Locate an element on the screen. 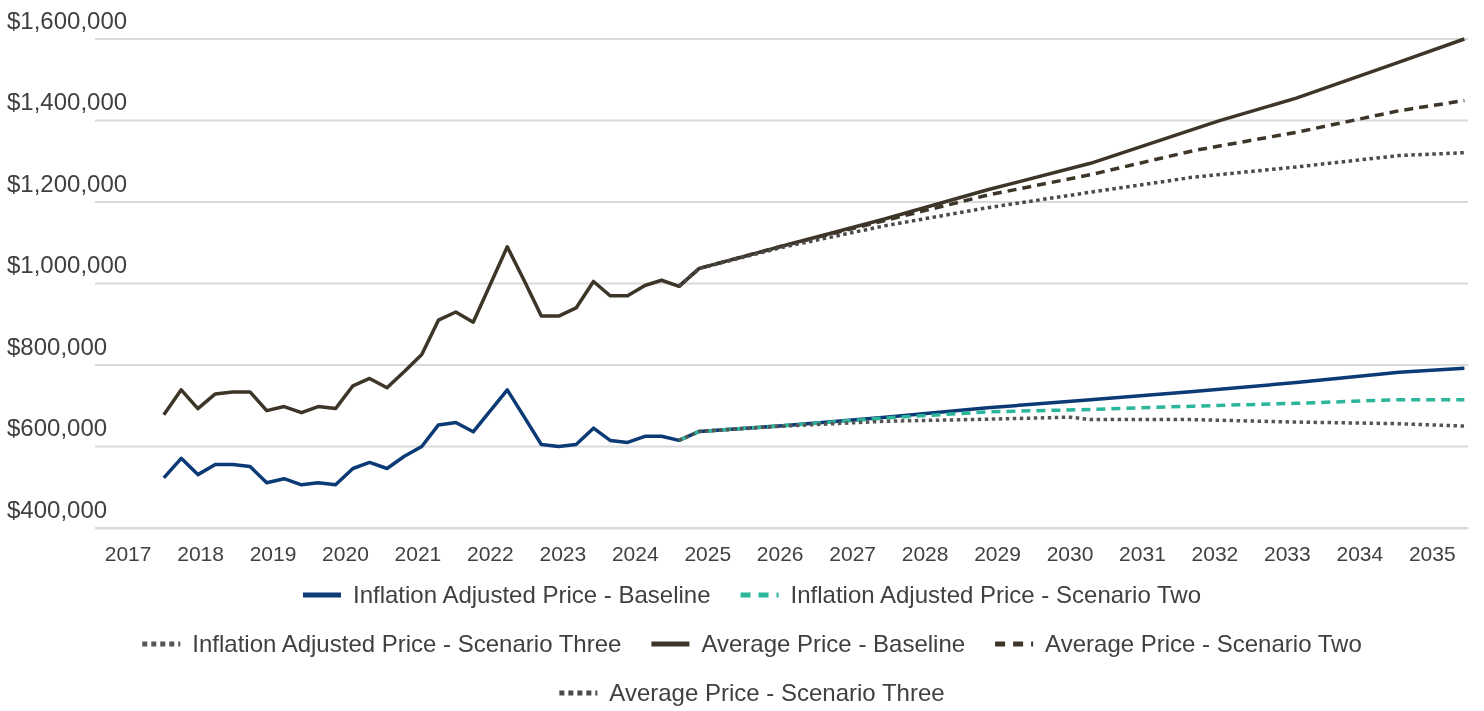 This screenshot has width=1484, height=711. y-tick-label: $600,000 is located at coordinates (57, 428).